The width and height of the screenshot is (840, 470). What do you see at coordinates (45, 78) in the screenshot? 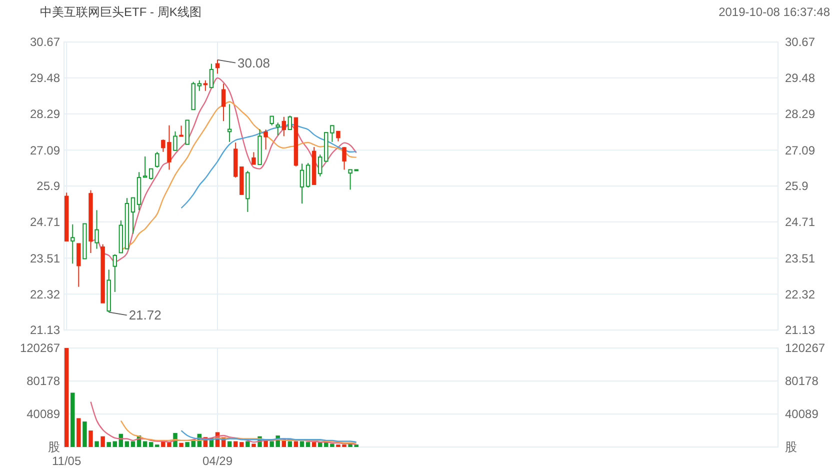
I see `y-tick-label: 29.48` at bounding box center [45, 78].